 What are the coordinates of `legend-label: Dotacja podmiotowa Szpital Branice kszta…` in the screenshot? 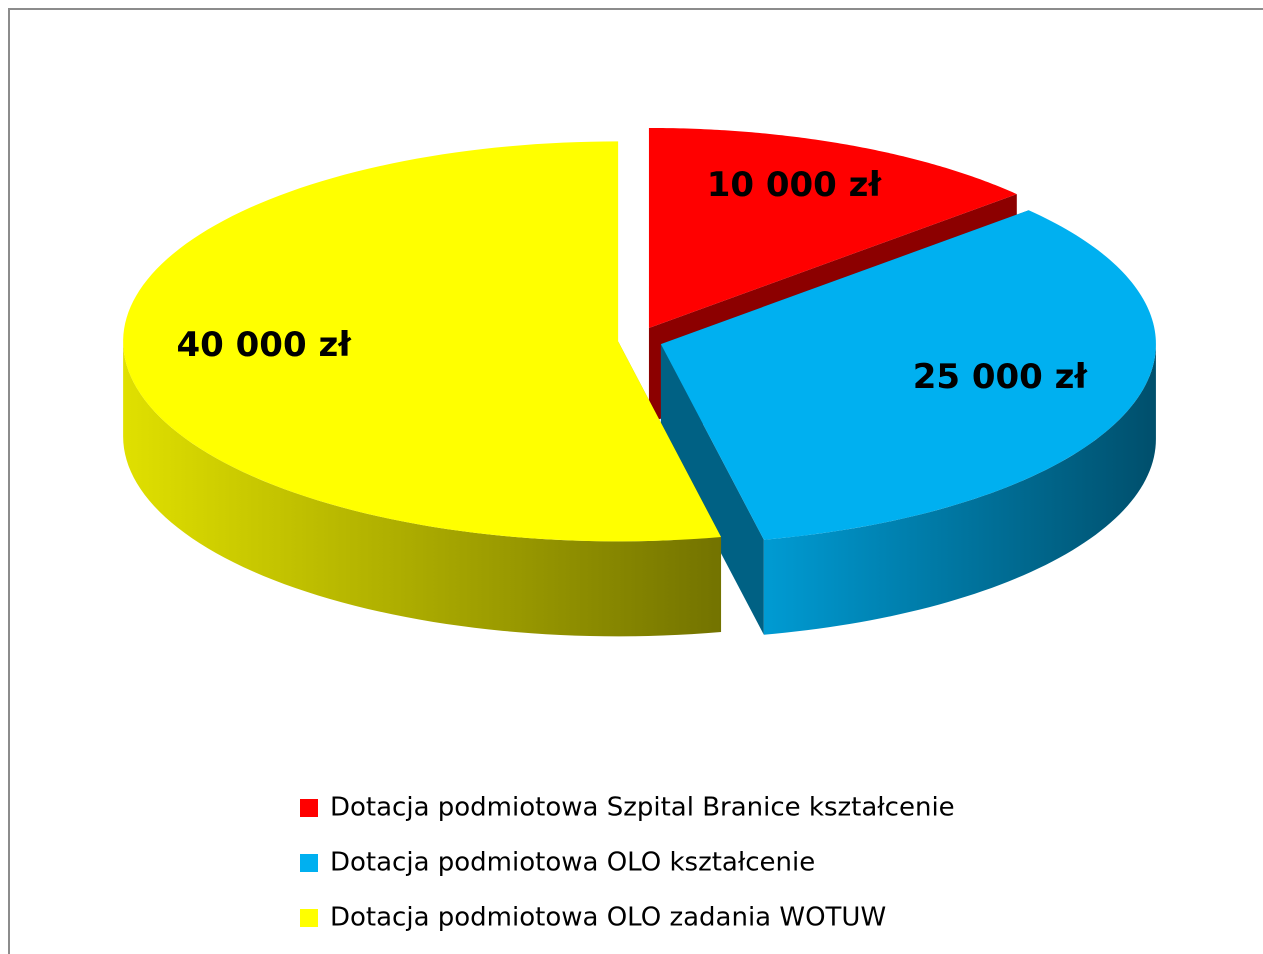 It's located at (642, 808).